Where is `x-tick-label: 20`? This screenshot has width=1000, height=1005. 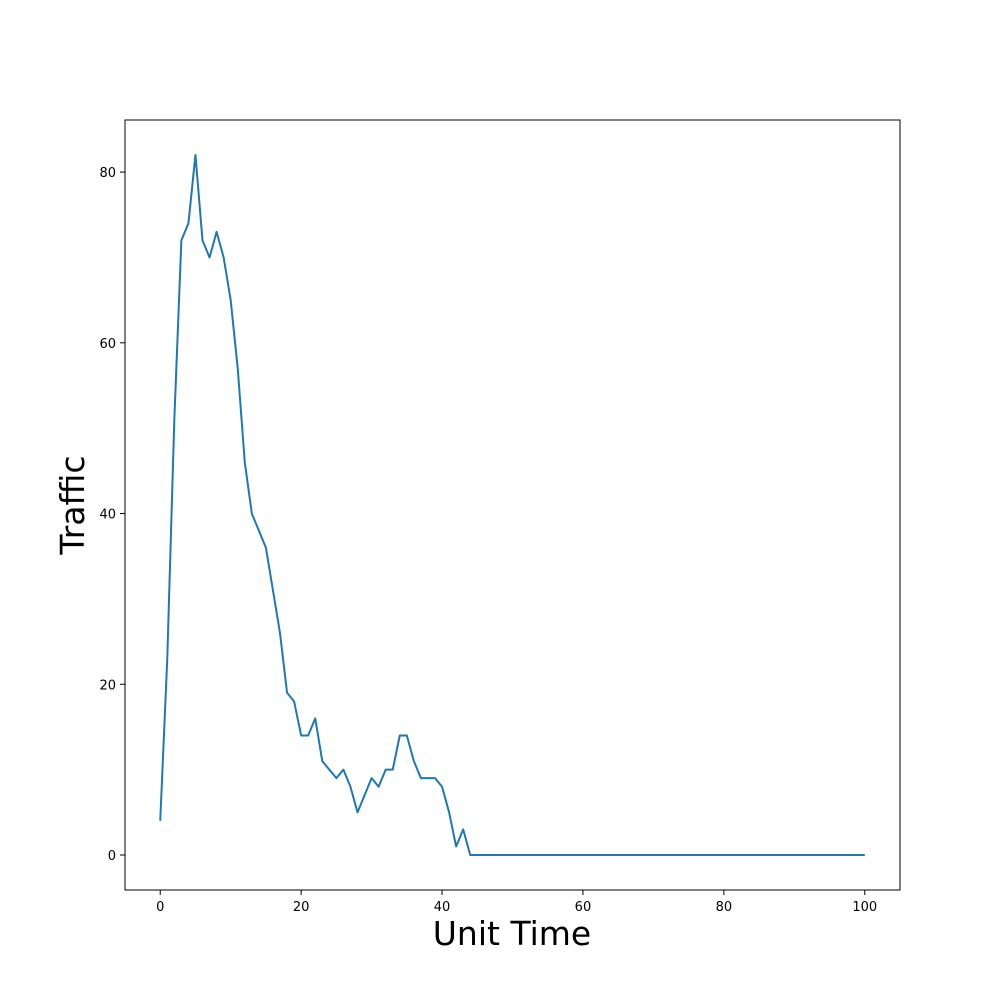 x-tick-label: 20 is located at coordinates (301, 907).